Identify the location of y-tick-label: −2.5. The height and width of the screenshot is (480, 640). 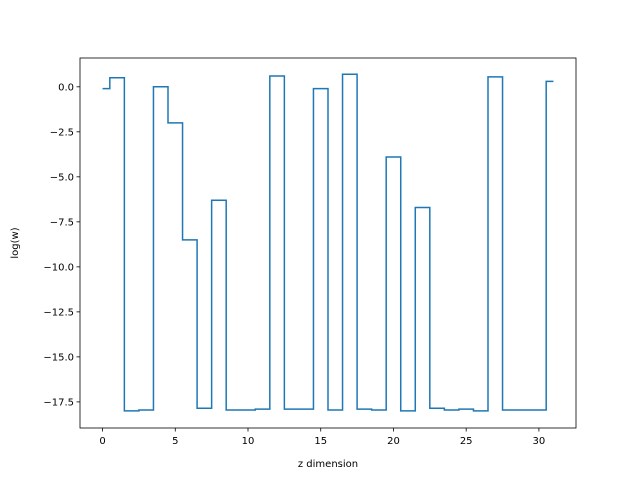
(62, 132).